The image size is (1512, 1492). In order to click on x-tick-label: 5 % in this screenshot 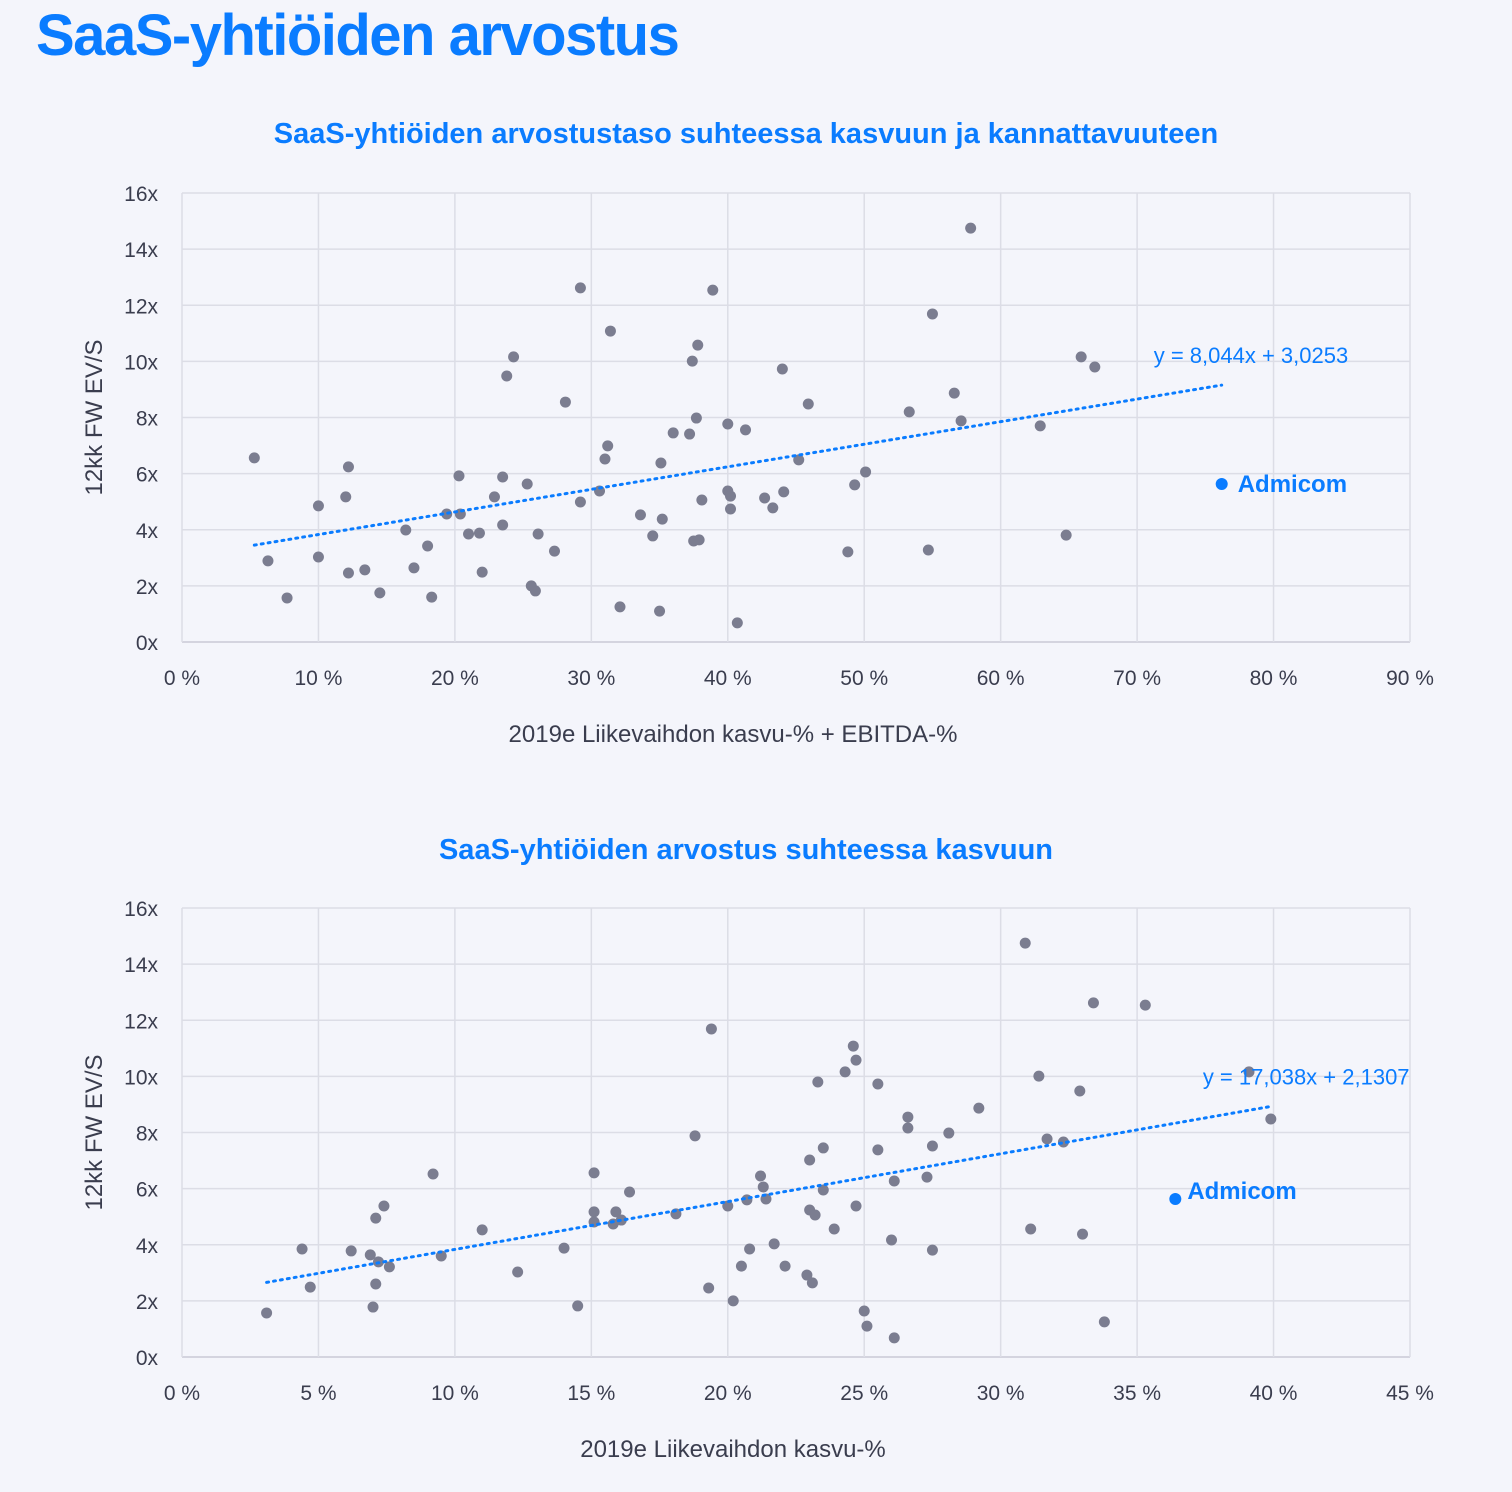, I will do `click(318, 1393)`.